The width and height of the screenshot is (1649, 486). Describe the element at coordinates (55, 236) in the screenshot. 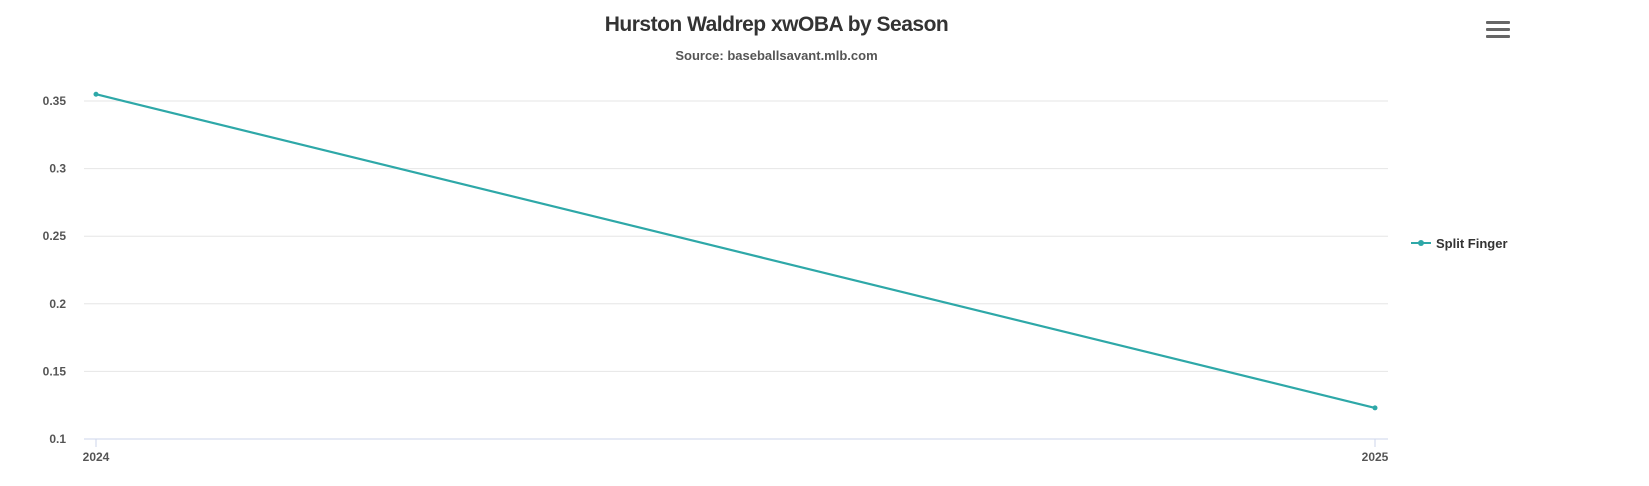

I see `y-tick-label: 0.25` at that location.